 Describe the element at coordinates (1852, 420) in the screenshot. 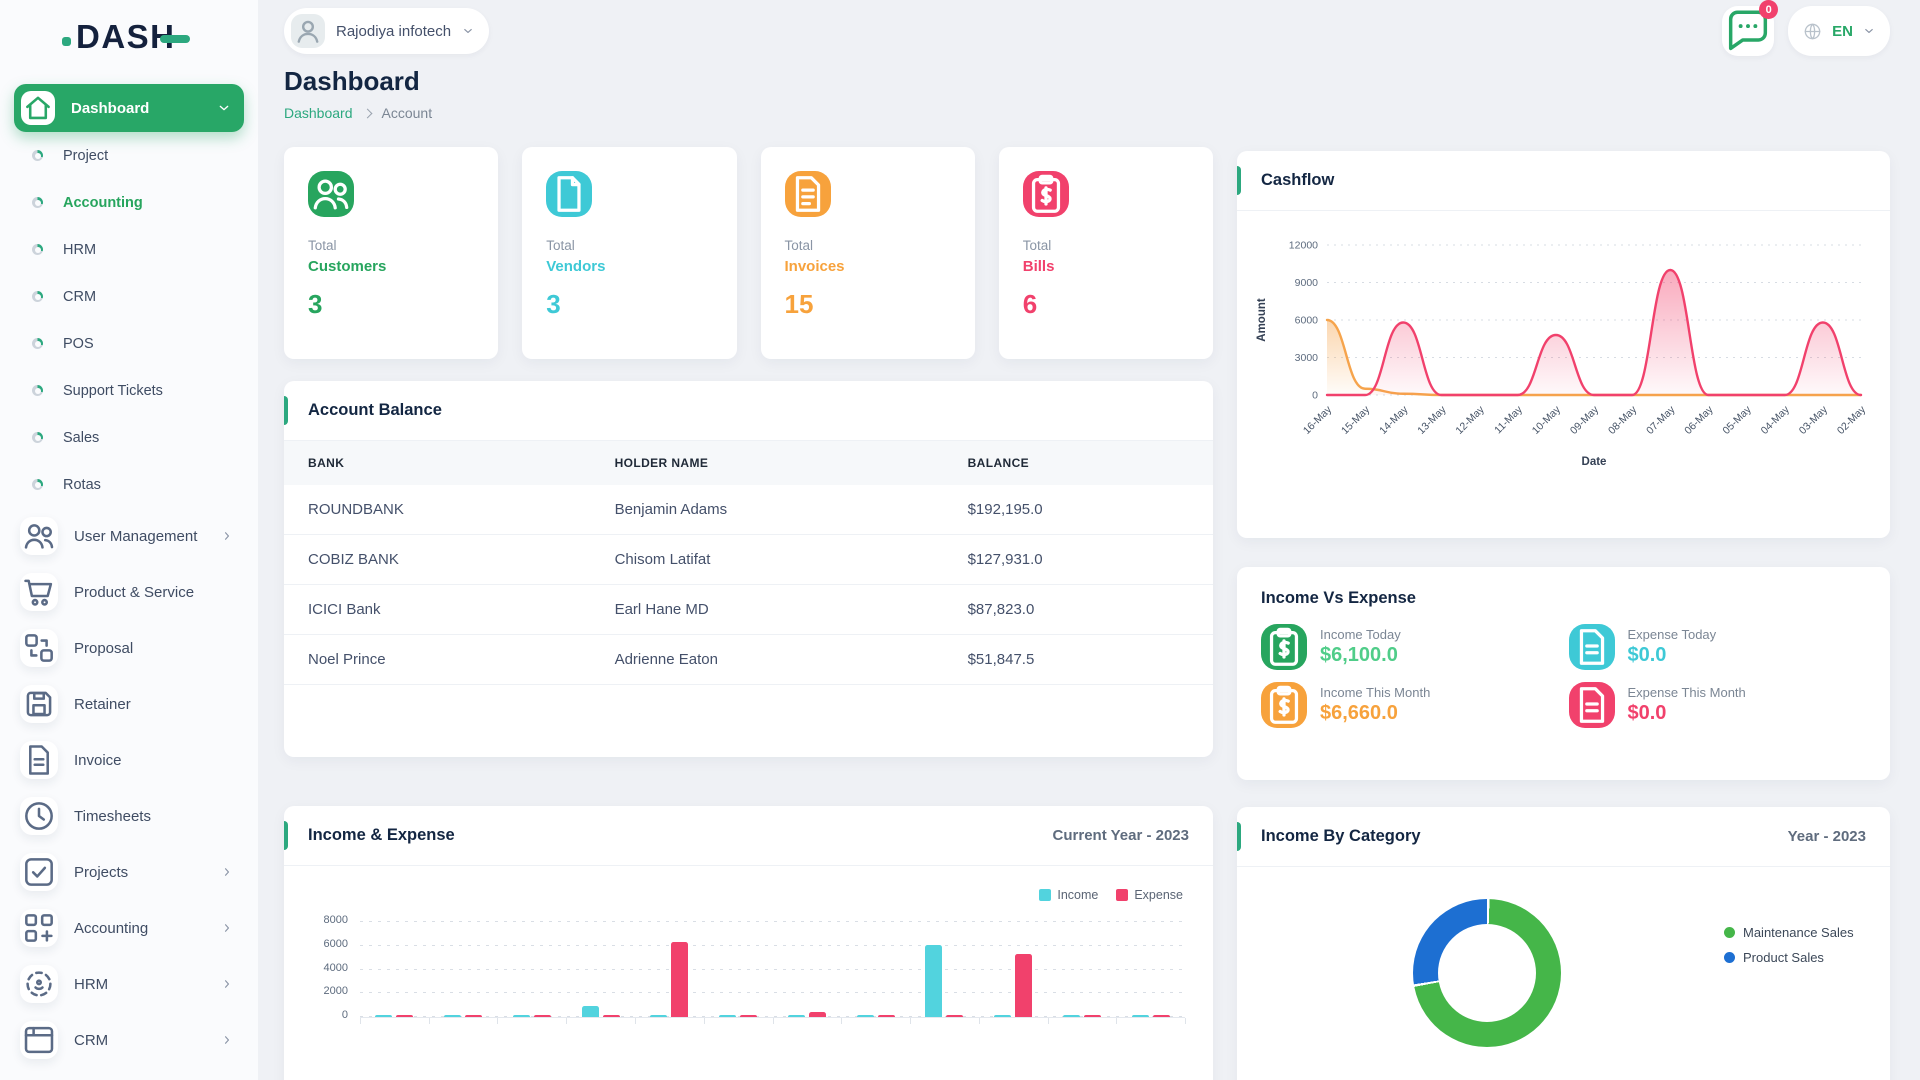

I see `svg-text: 02-May` at that location.